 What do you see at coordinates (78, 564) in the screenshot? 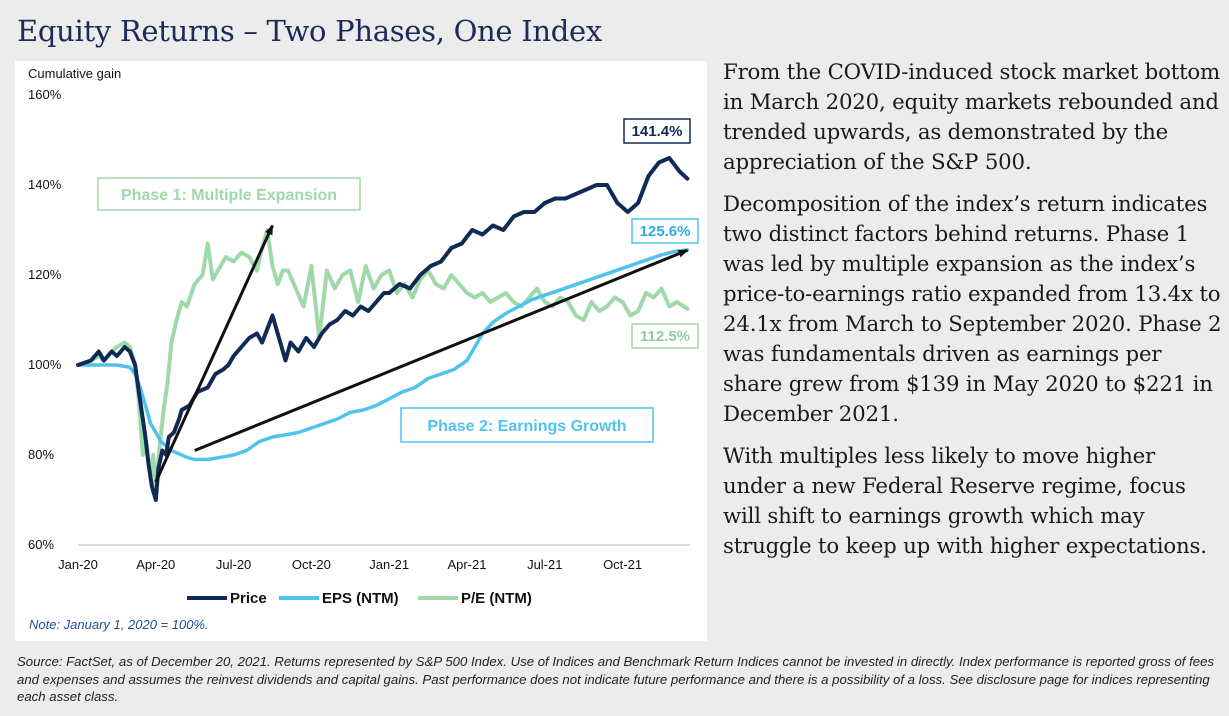
I see `x-tick-label: Jan-20` at bounding box center [78, 564].